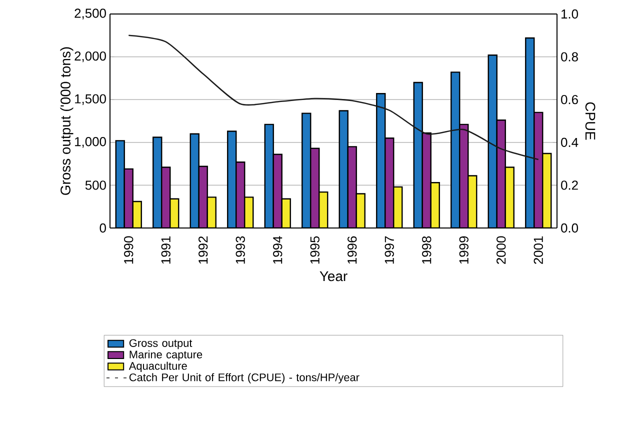 This screenshot has height=422, width=639. I want to click on x-tick-label: 1994, so click(277, 250).